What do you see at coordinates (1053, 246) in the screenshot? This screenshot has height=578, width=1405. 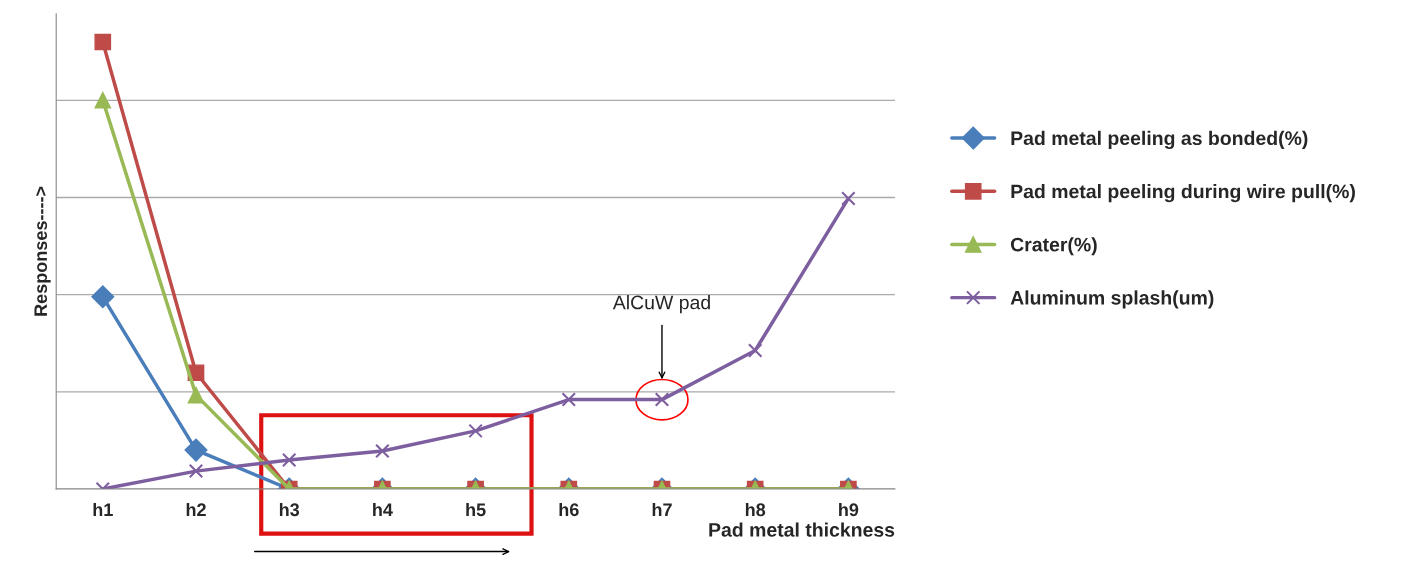 I see `legend-label: Crater(%)` at bounding box center [1053, 246].